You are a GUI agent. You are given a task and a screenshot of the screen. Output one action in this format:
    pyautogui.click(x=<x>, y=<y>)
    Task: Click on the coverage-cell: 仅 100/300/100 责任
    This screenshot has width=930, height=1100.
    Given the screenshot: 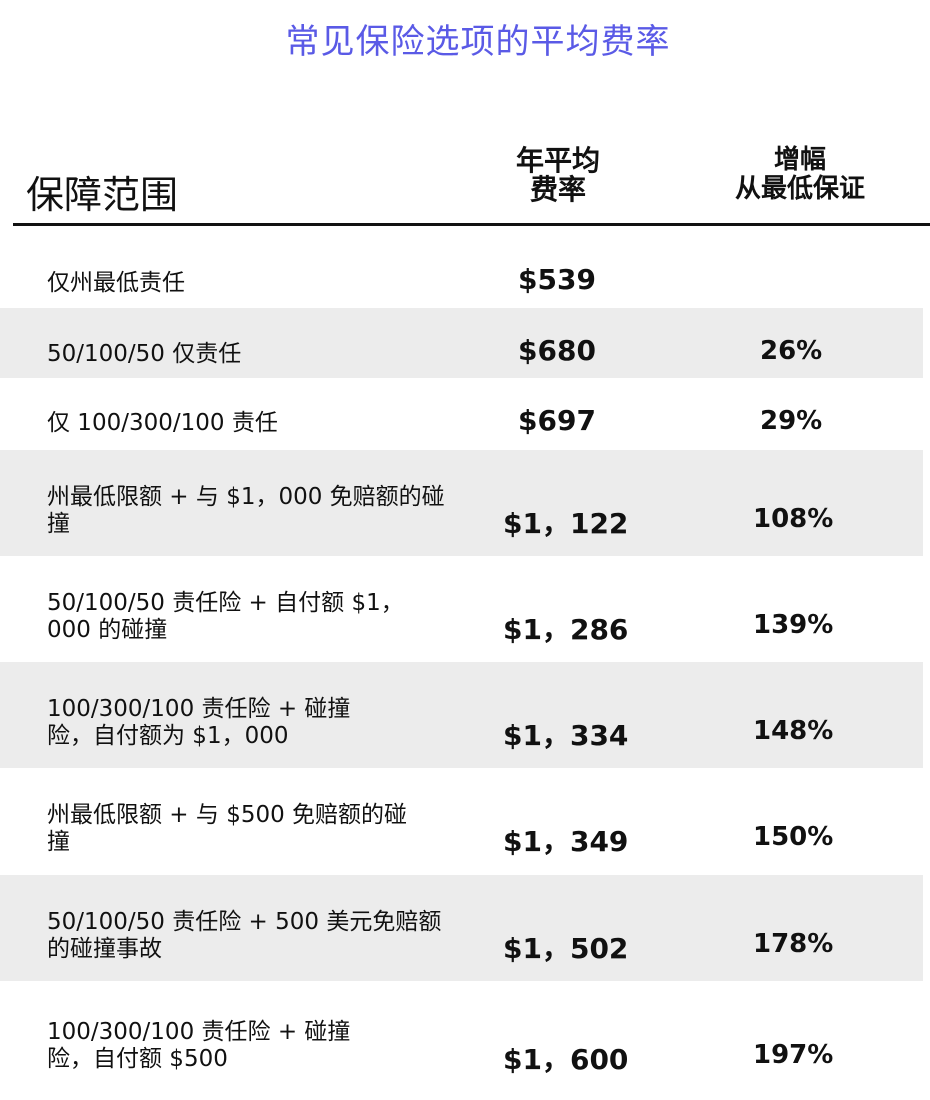 What is the action you would take?
    pyautogui.click(x=162, y=423)
    